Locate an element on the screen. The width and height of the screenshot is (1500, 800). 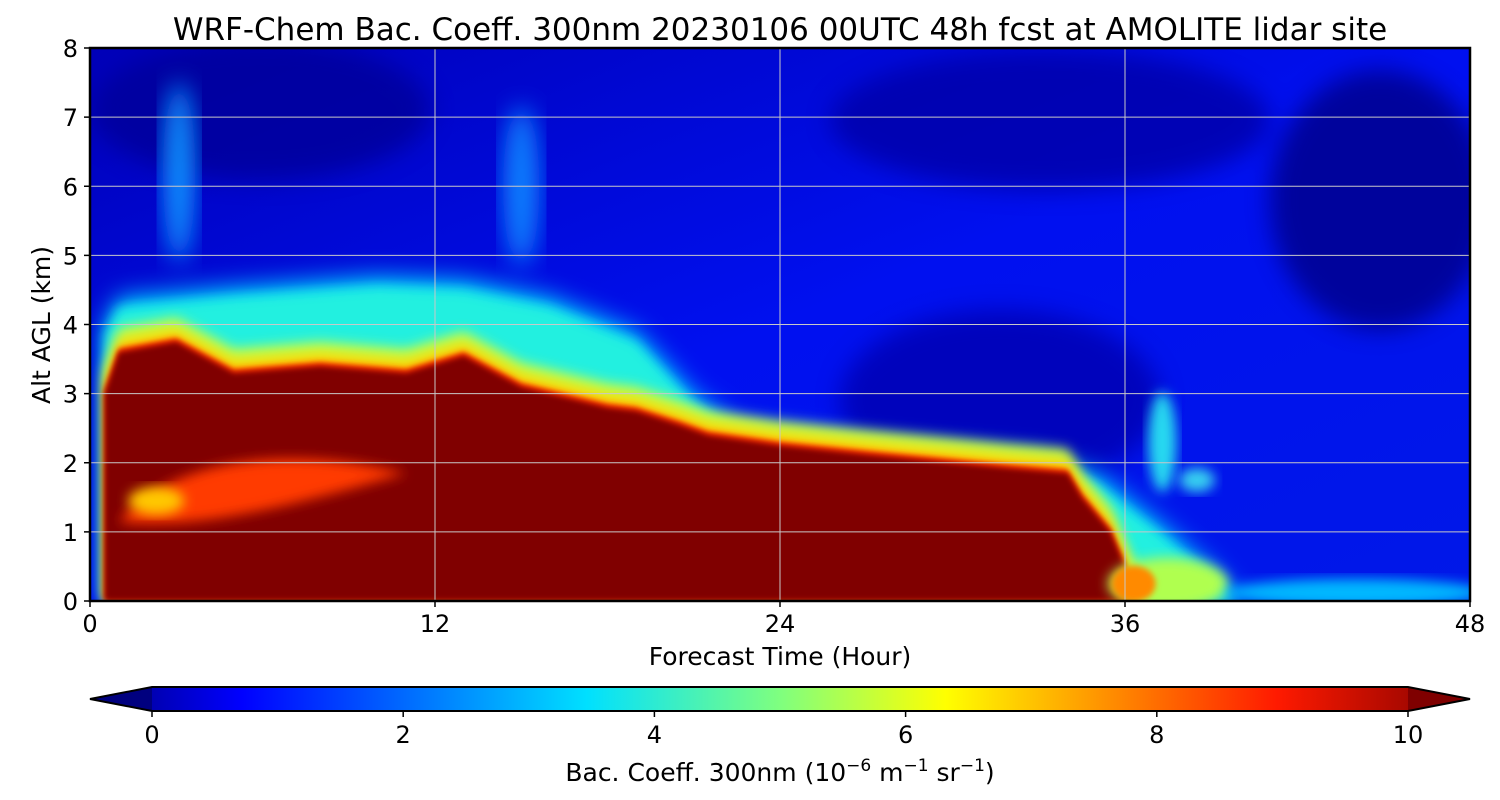
inner-band-red is located at coordinates (262, 491).